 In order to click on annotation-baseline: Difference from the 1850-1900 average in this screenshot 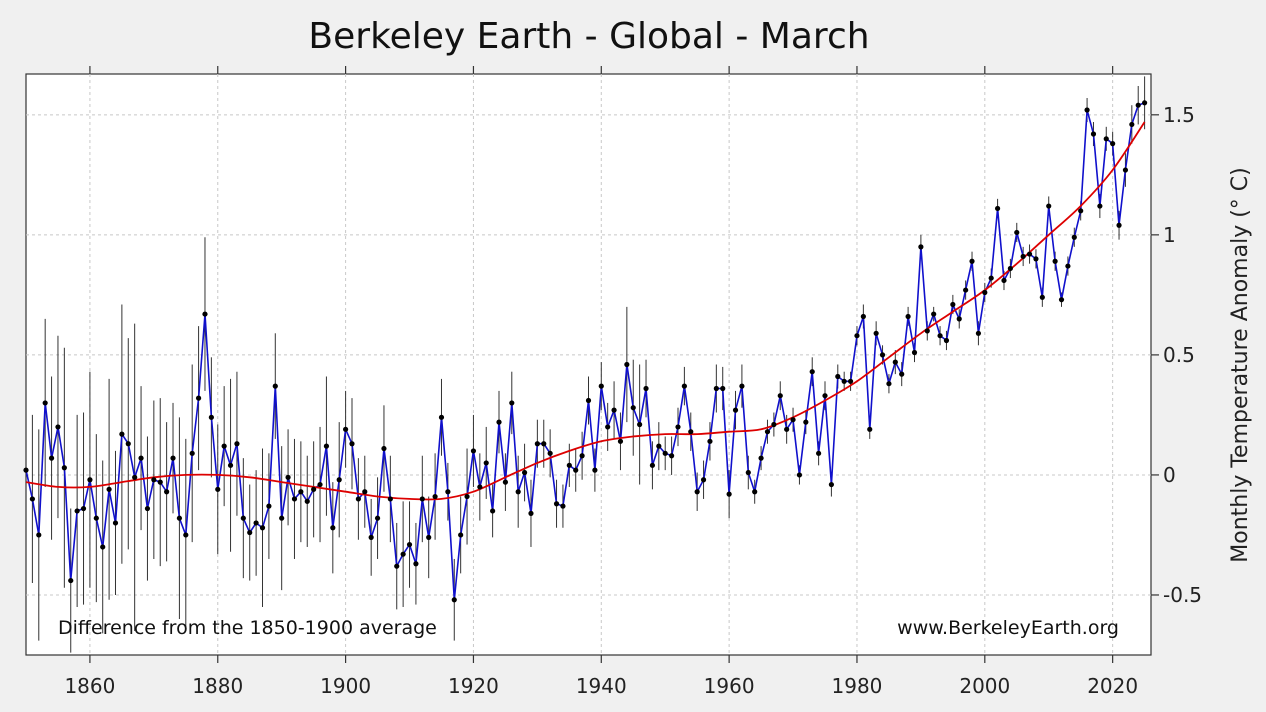, I will do `click(247, 628)`.